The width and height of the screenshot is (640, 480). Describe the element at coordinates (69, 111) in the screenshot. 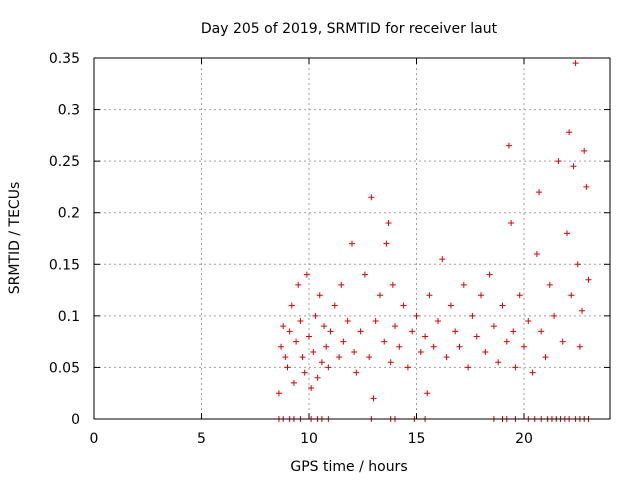

I see `y-tick-label: 0.3` at that location.